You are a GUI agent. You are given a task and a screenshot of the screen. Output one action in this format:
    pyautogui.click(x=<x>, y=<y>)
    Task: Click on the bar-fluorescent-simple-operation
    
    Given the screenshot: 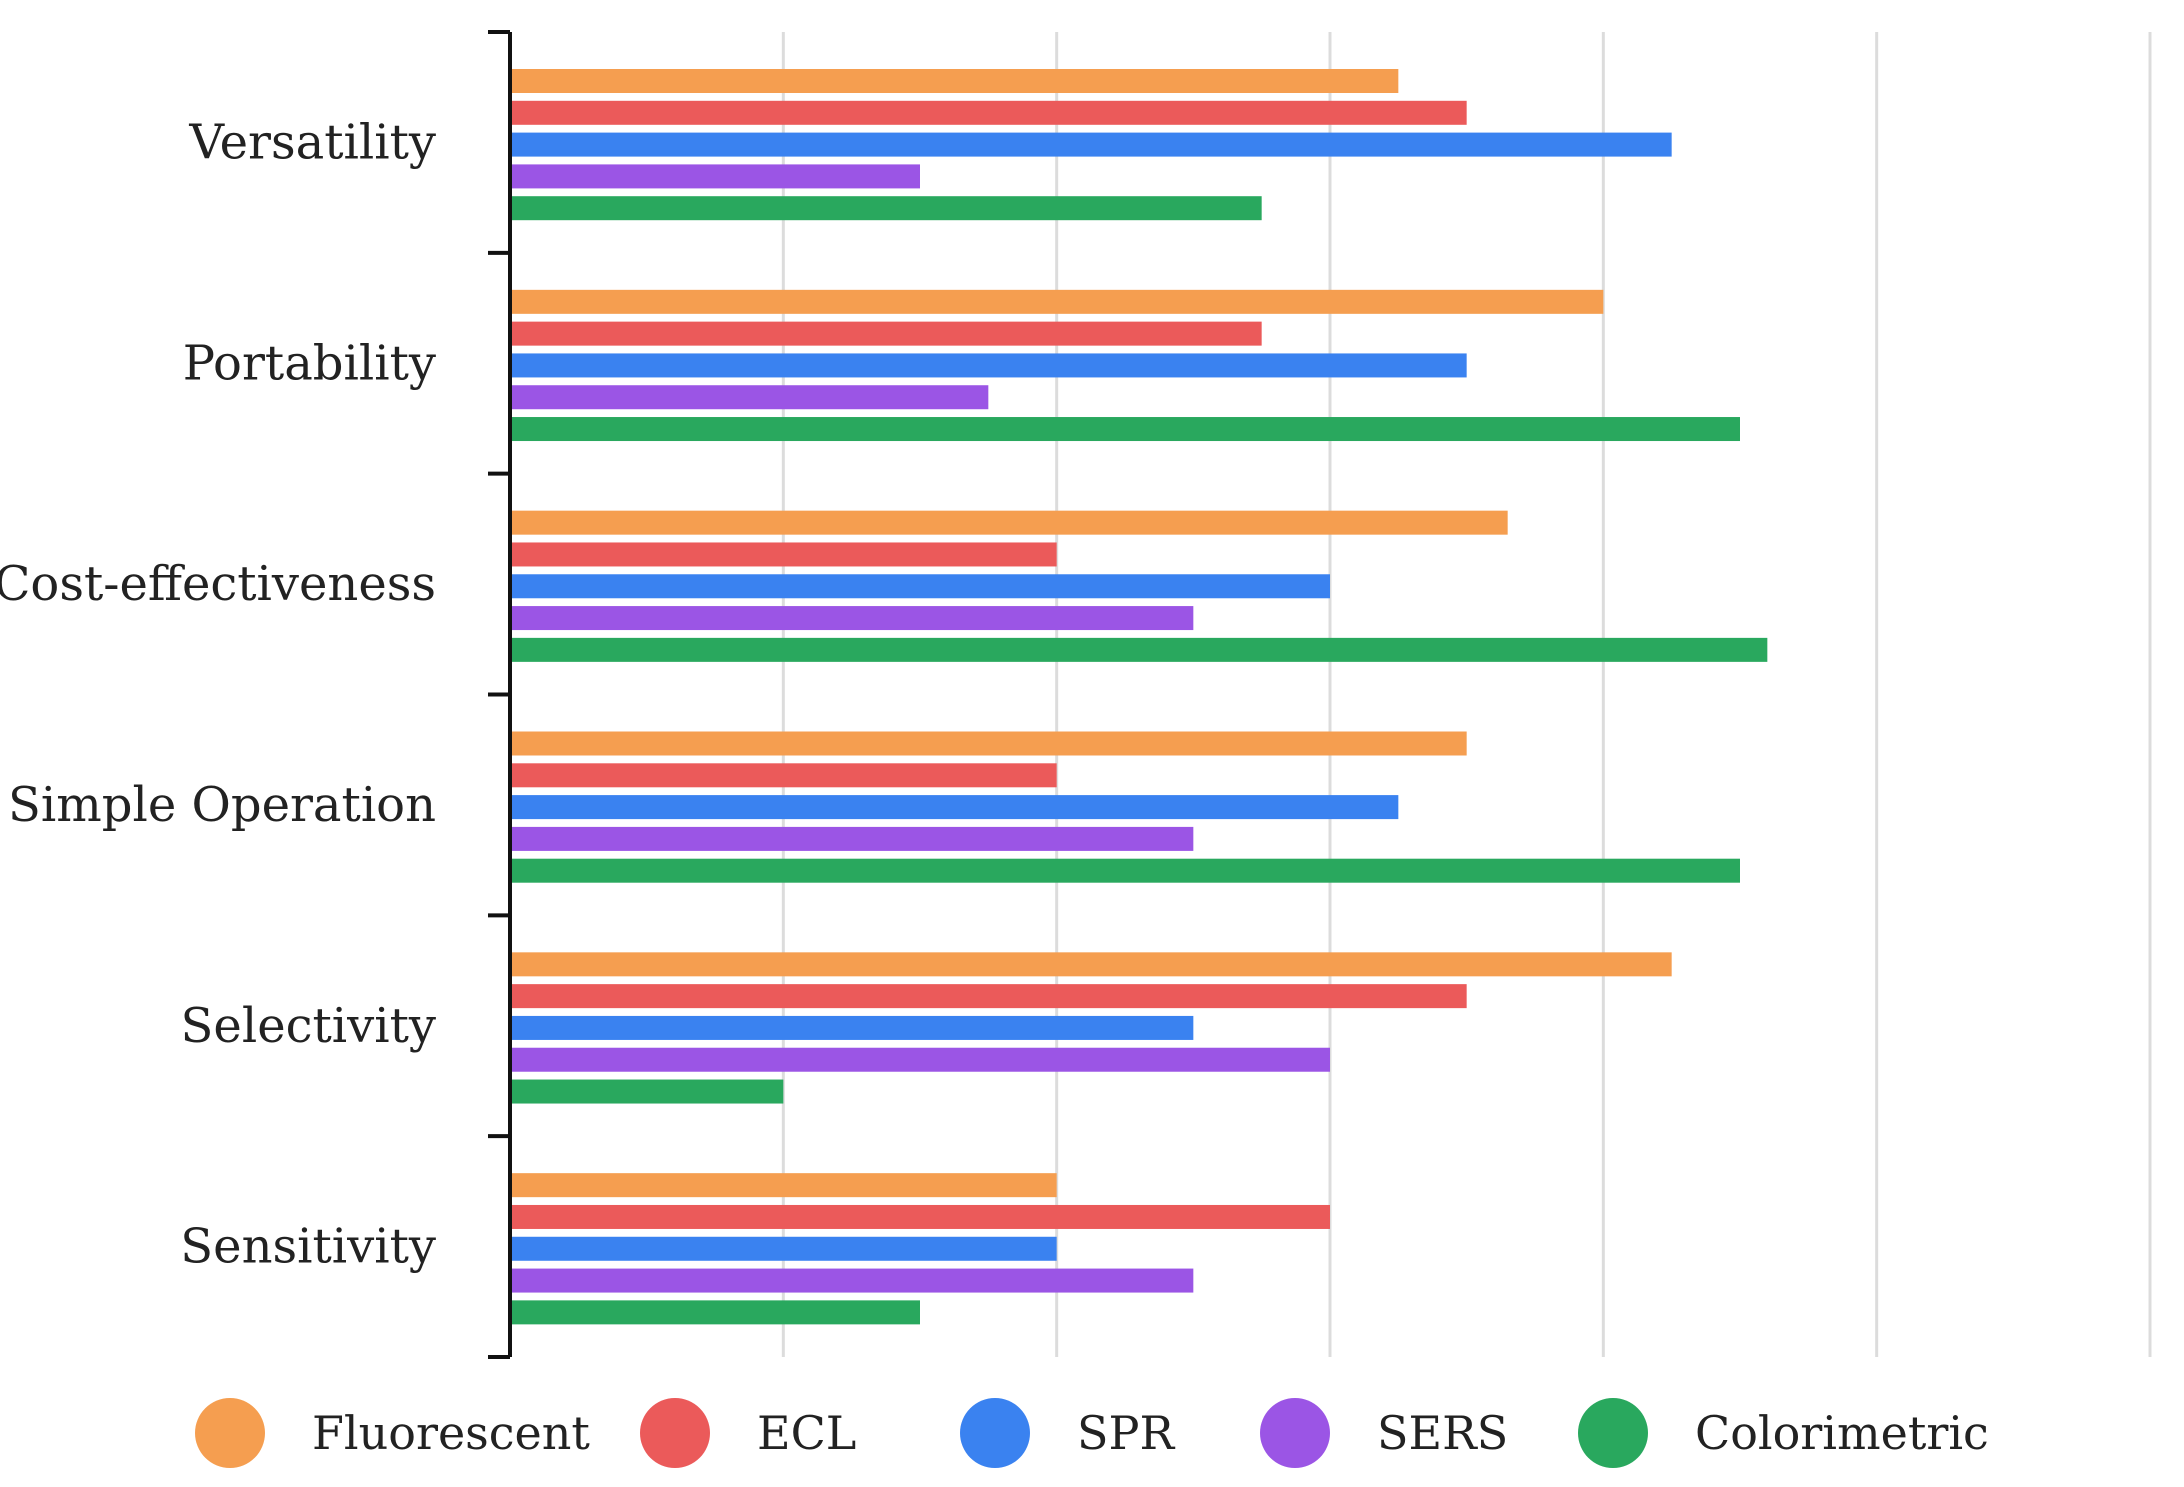 What is the action you would take?
    pyautogui.click(x=988, y=743)
    